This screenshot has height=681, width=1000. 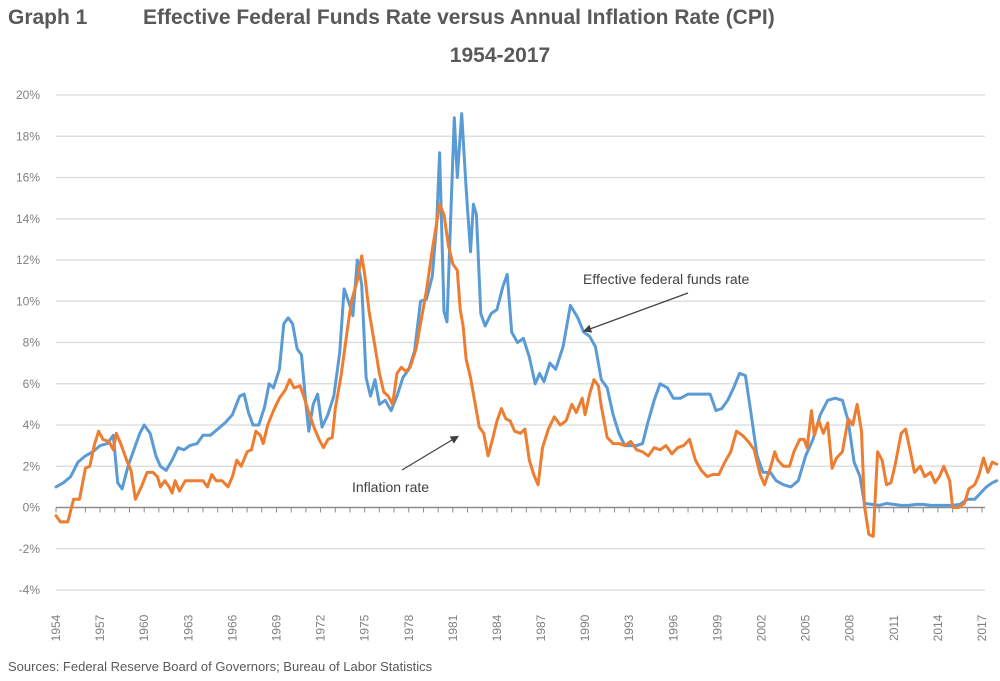 I want to click on graph-number-label: Graph 1, so click(x=48, y=17).